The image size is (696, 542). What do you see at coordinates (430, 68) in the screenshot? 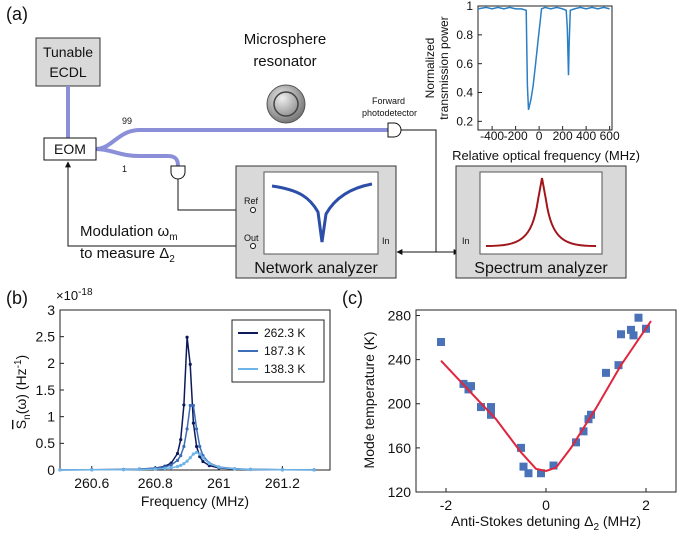
I see `y-axis-label: Normalized` at bounding box center [430, 68].